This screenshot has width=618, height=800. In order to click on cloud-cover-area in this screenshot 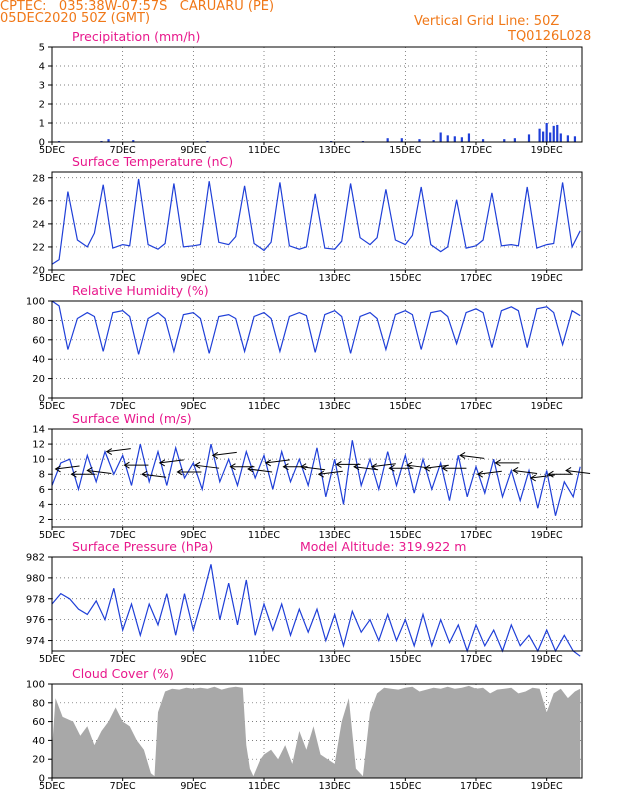, I will do `click(316, 731)`.